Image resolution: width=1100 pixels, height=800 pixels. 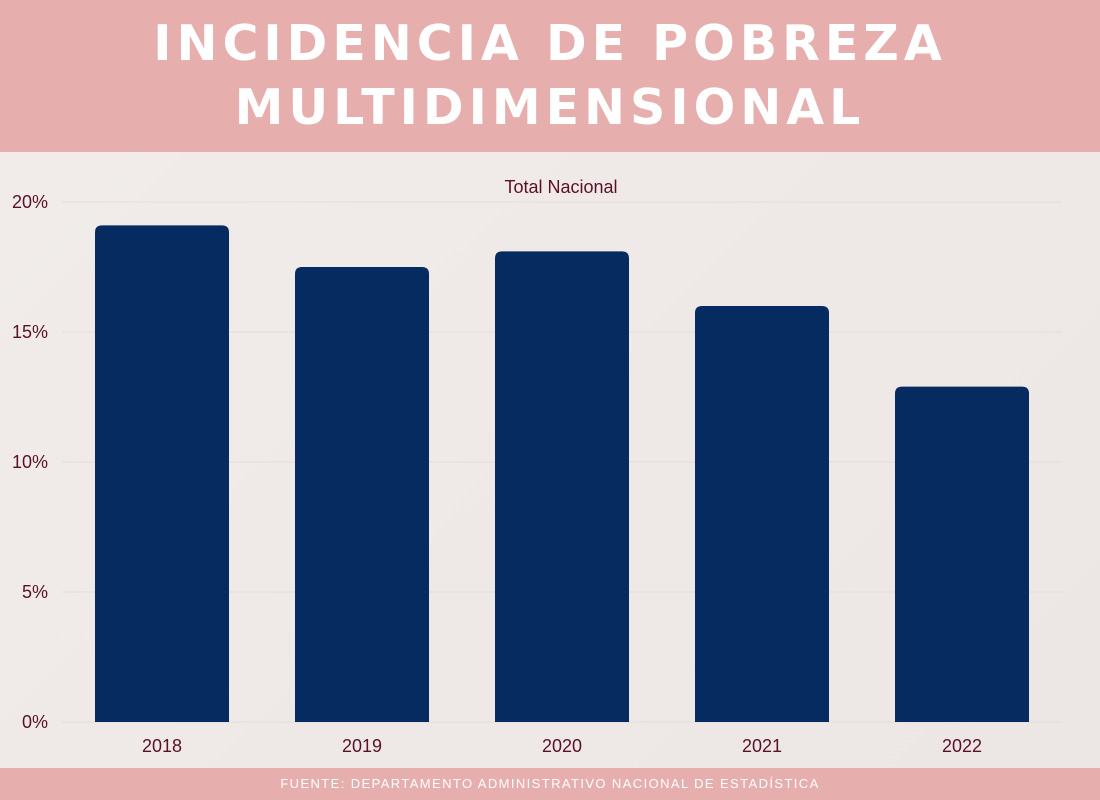 What do you see at coordinates (35, 592) in the screenshot?
I see `y-tick-label: 5%` at bounding box center [35, 592].